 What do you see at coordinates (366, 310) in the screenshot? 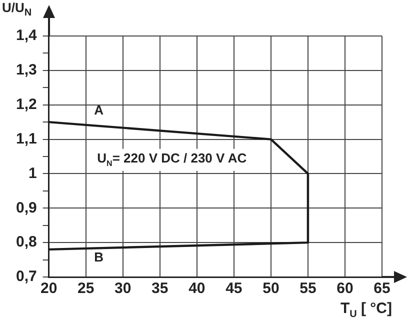
I see `x-axis-title: T$_{U}$ [ °C]` at bounding box center [366, 310].